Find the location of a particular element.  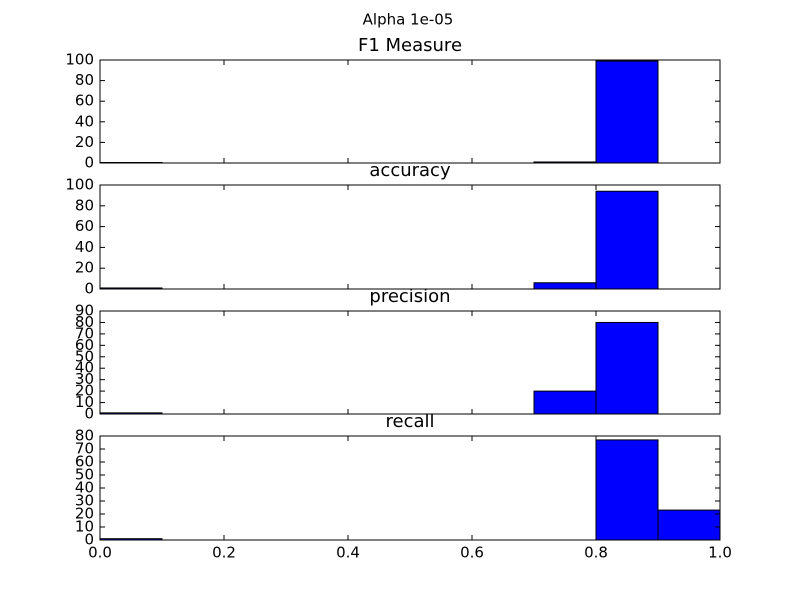

x-tick-label: 1.0 is located at coordinates (720, 553).